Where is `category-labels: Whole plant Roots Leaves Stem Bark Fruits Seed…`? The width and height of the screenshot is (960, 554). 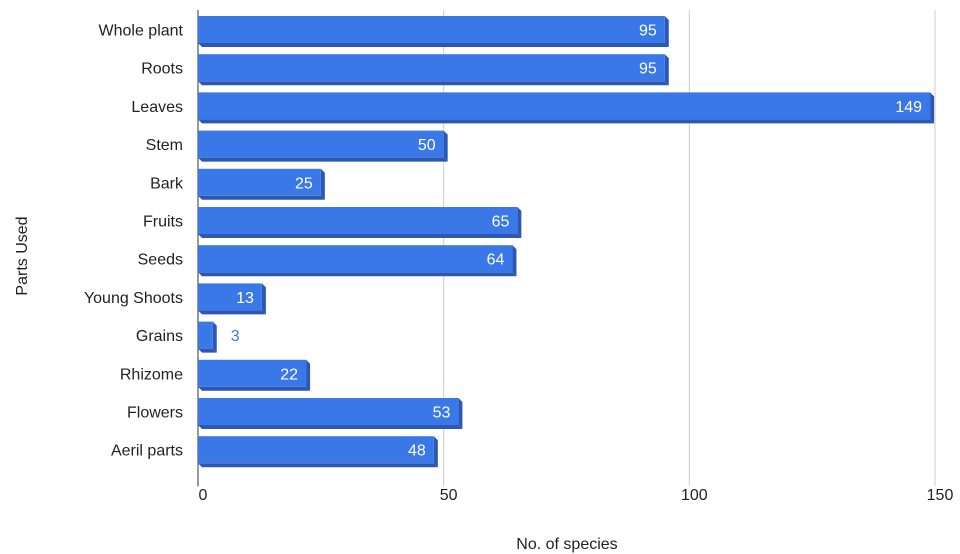
category-labels: Whole plant Roots Leaves Stem Bark Fruits Seed… is located at coordinates (134, 241).